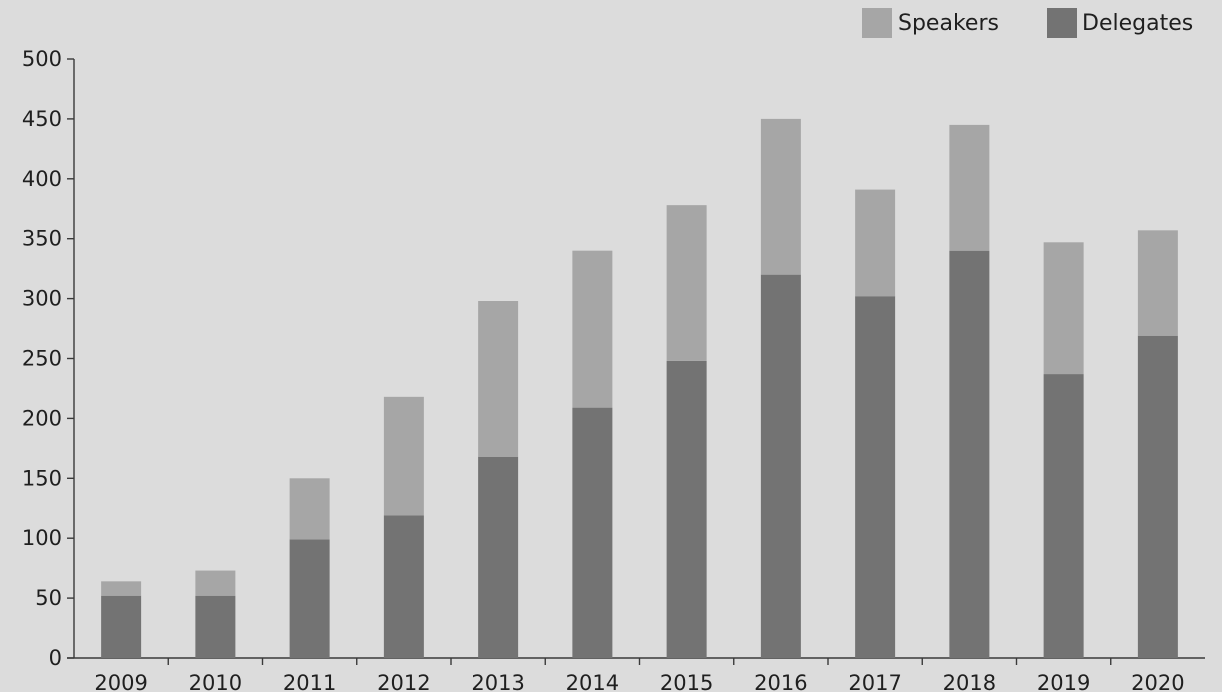 The width and height of the screenshot is (1222, 692). Describe the element at coordinates (969, 187) in the screenshot. I see `bar-speakers-2018` at that location.